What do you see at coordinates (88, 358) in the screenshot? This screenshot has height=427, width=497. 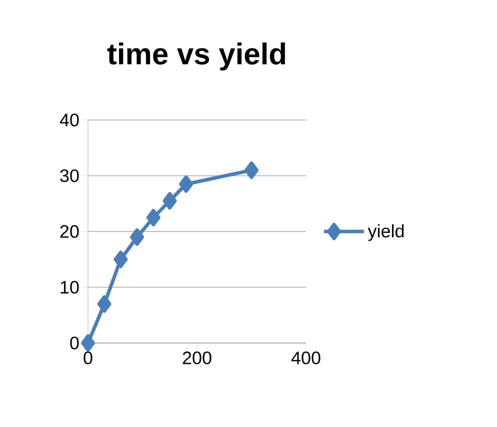 I see `x-tick-label: 0` at bounding box center [88, 358].